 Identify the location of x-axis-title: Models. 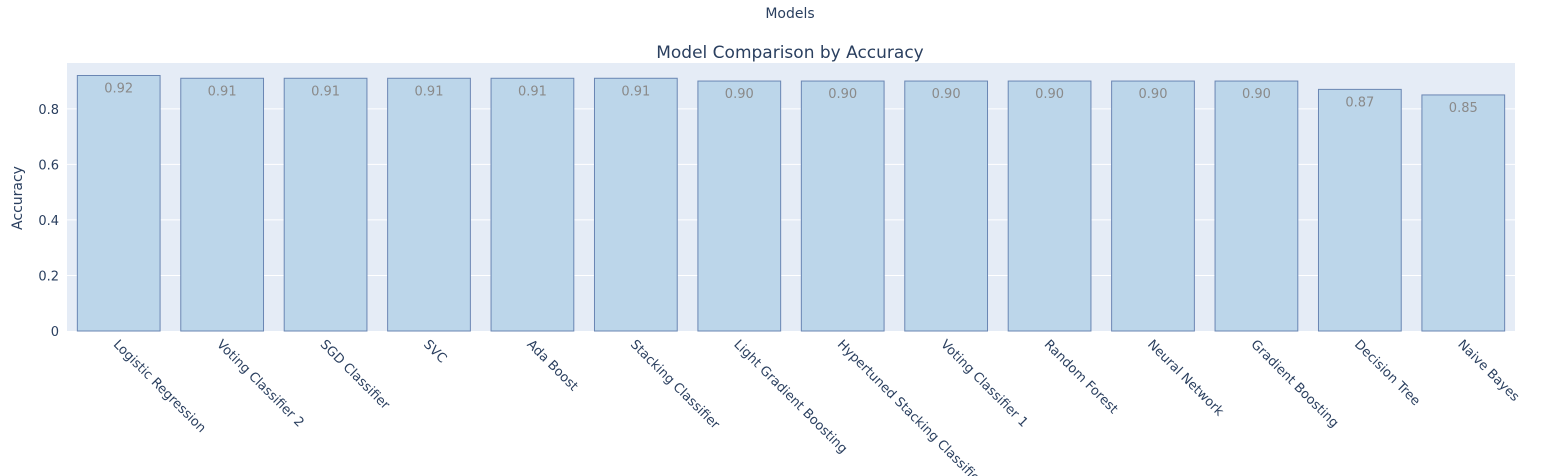
(789, 14).